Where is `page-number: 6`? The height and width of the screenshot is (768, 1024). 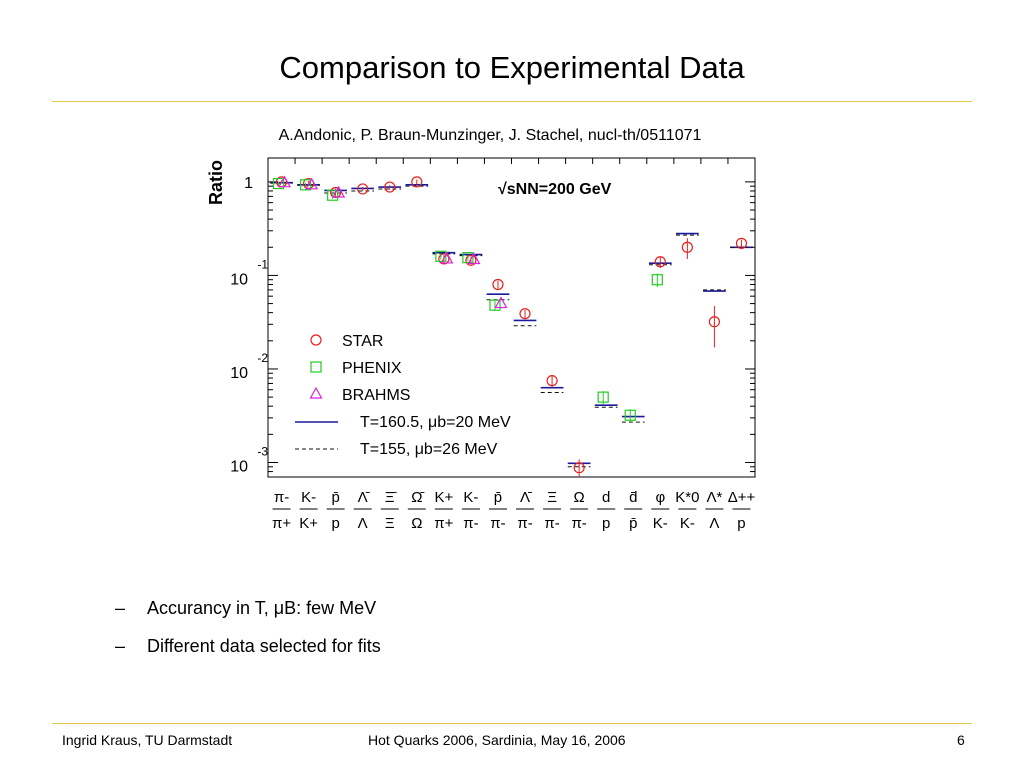
page-number: 6 is located at coordinates (961, 740).